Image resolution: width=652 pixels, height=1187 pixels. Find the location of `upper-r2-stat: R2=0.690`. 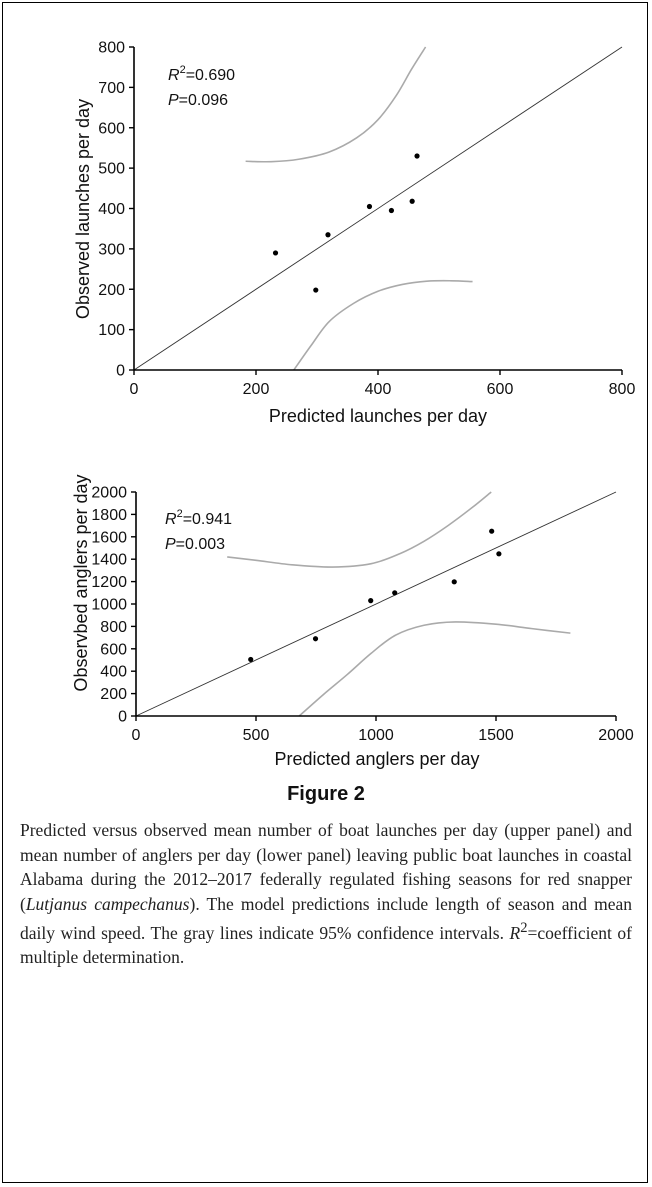

upper-r2-stat: R2=0.690 is located at coordinates (201, 74).